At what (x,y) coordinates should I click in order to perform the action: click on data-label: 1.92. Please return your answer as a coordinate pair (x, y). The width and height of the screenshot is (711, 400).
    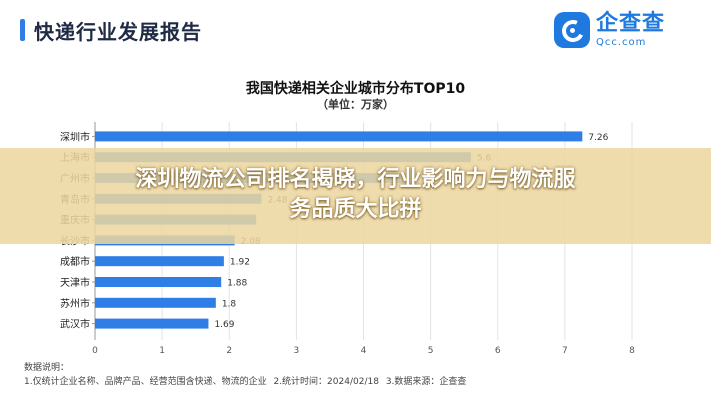
    Looking at the image, I should click on (240, 263).